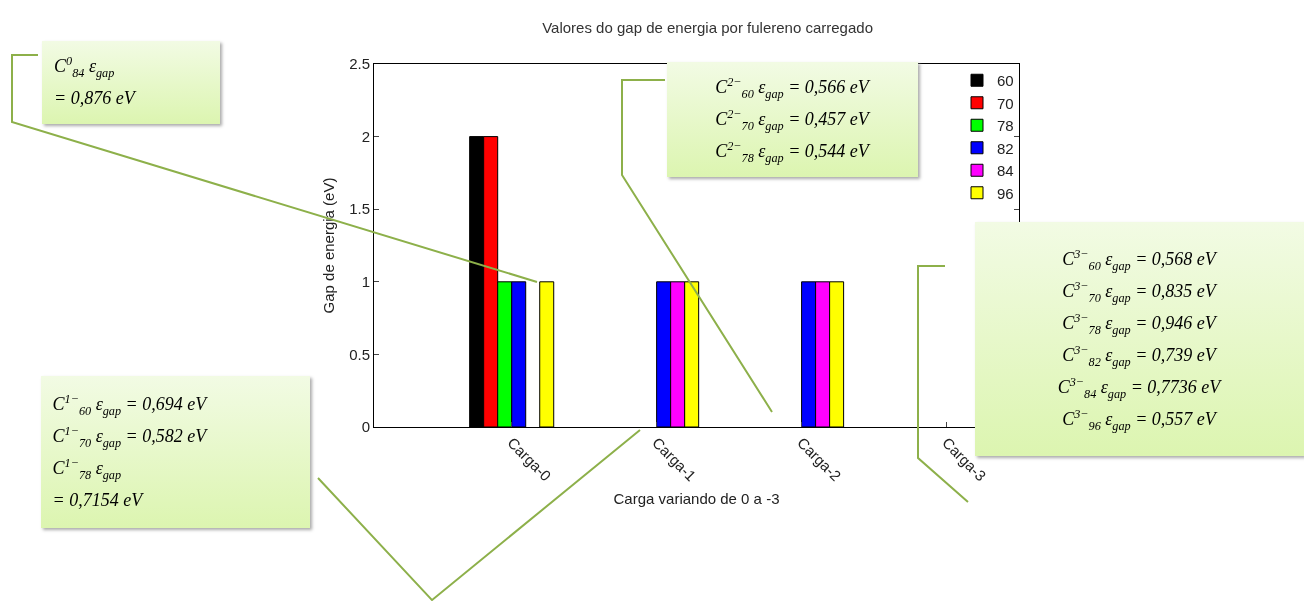  What do you see at coordinates (359, 209) in the screenshot?
I see `y-tick-label: 1.5` at bounding box center [359, 209].